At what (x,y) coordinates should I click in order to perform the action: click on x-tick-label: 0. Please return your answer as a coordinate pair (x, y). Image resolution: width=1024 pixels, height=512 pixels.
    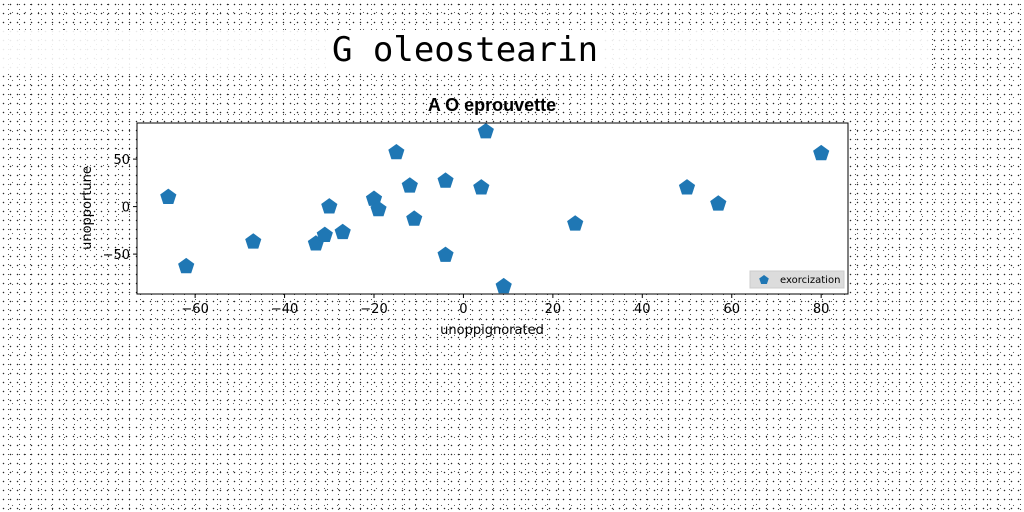
    Looking at the image, I should click on (463, 309).